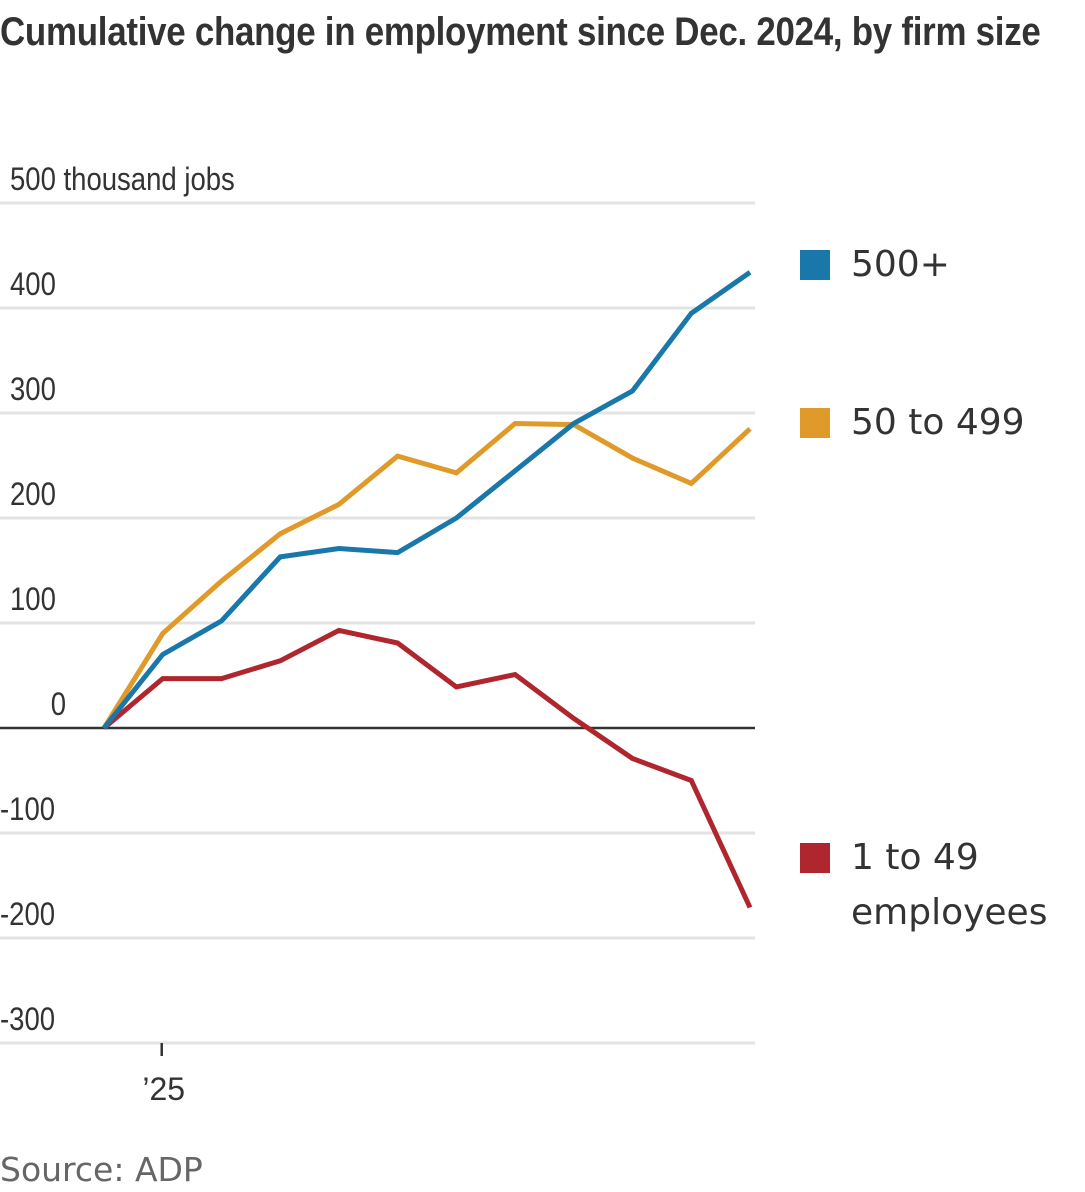  What do you see at coordinates (163, 1089) in the screenshot?
I see `x-tick-label: ’25` at bounding box center [163, 1089].